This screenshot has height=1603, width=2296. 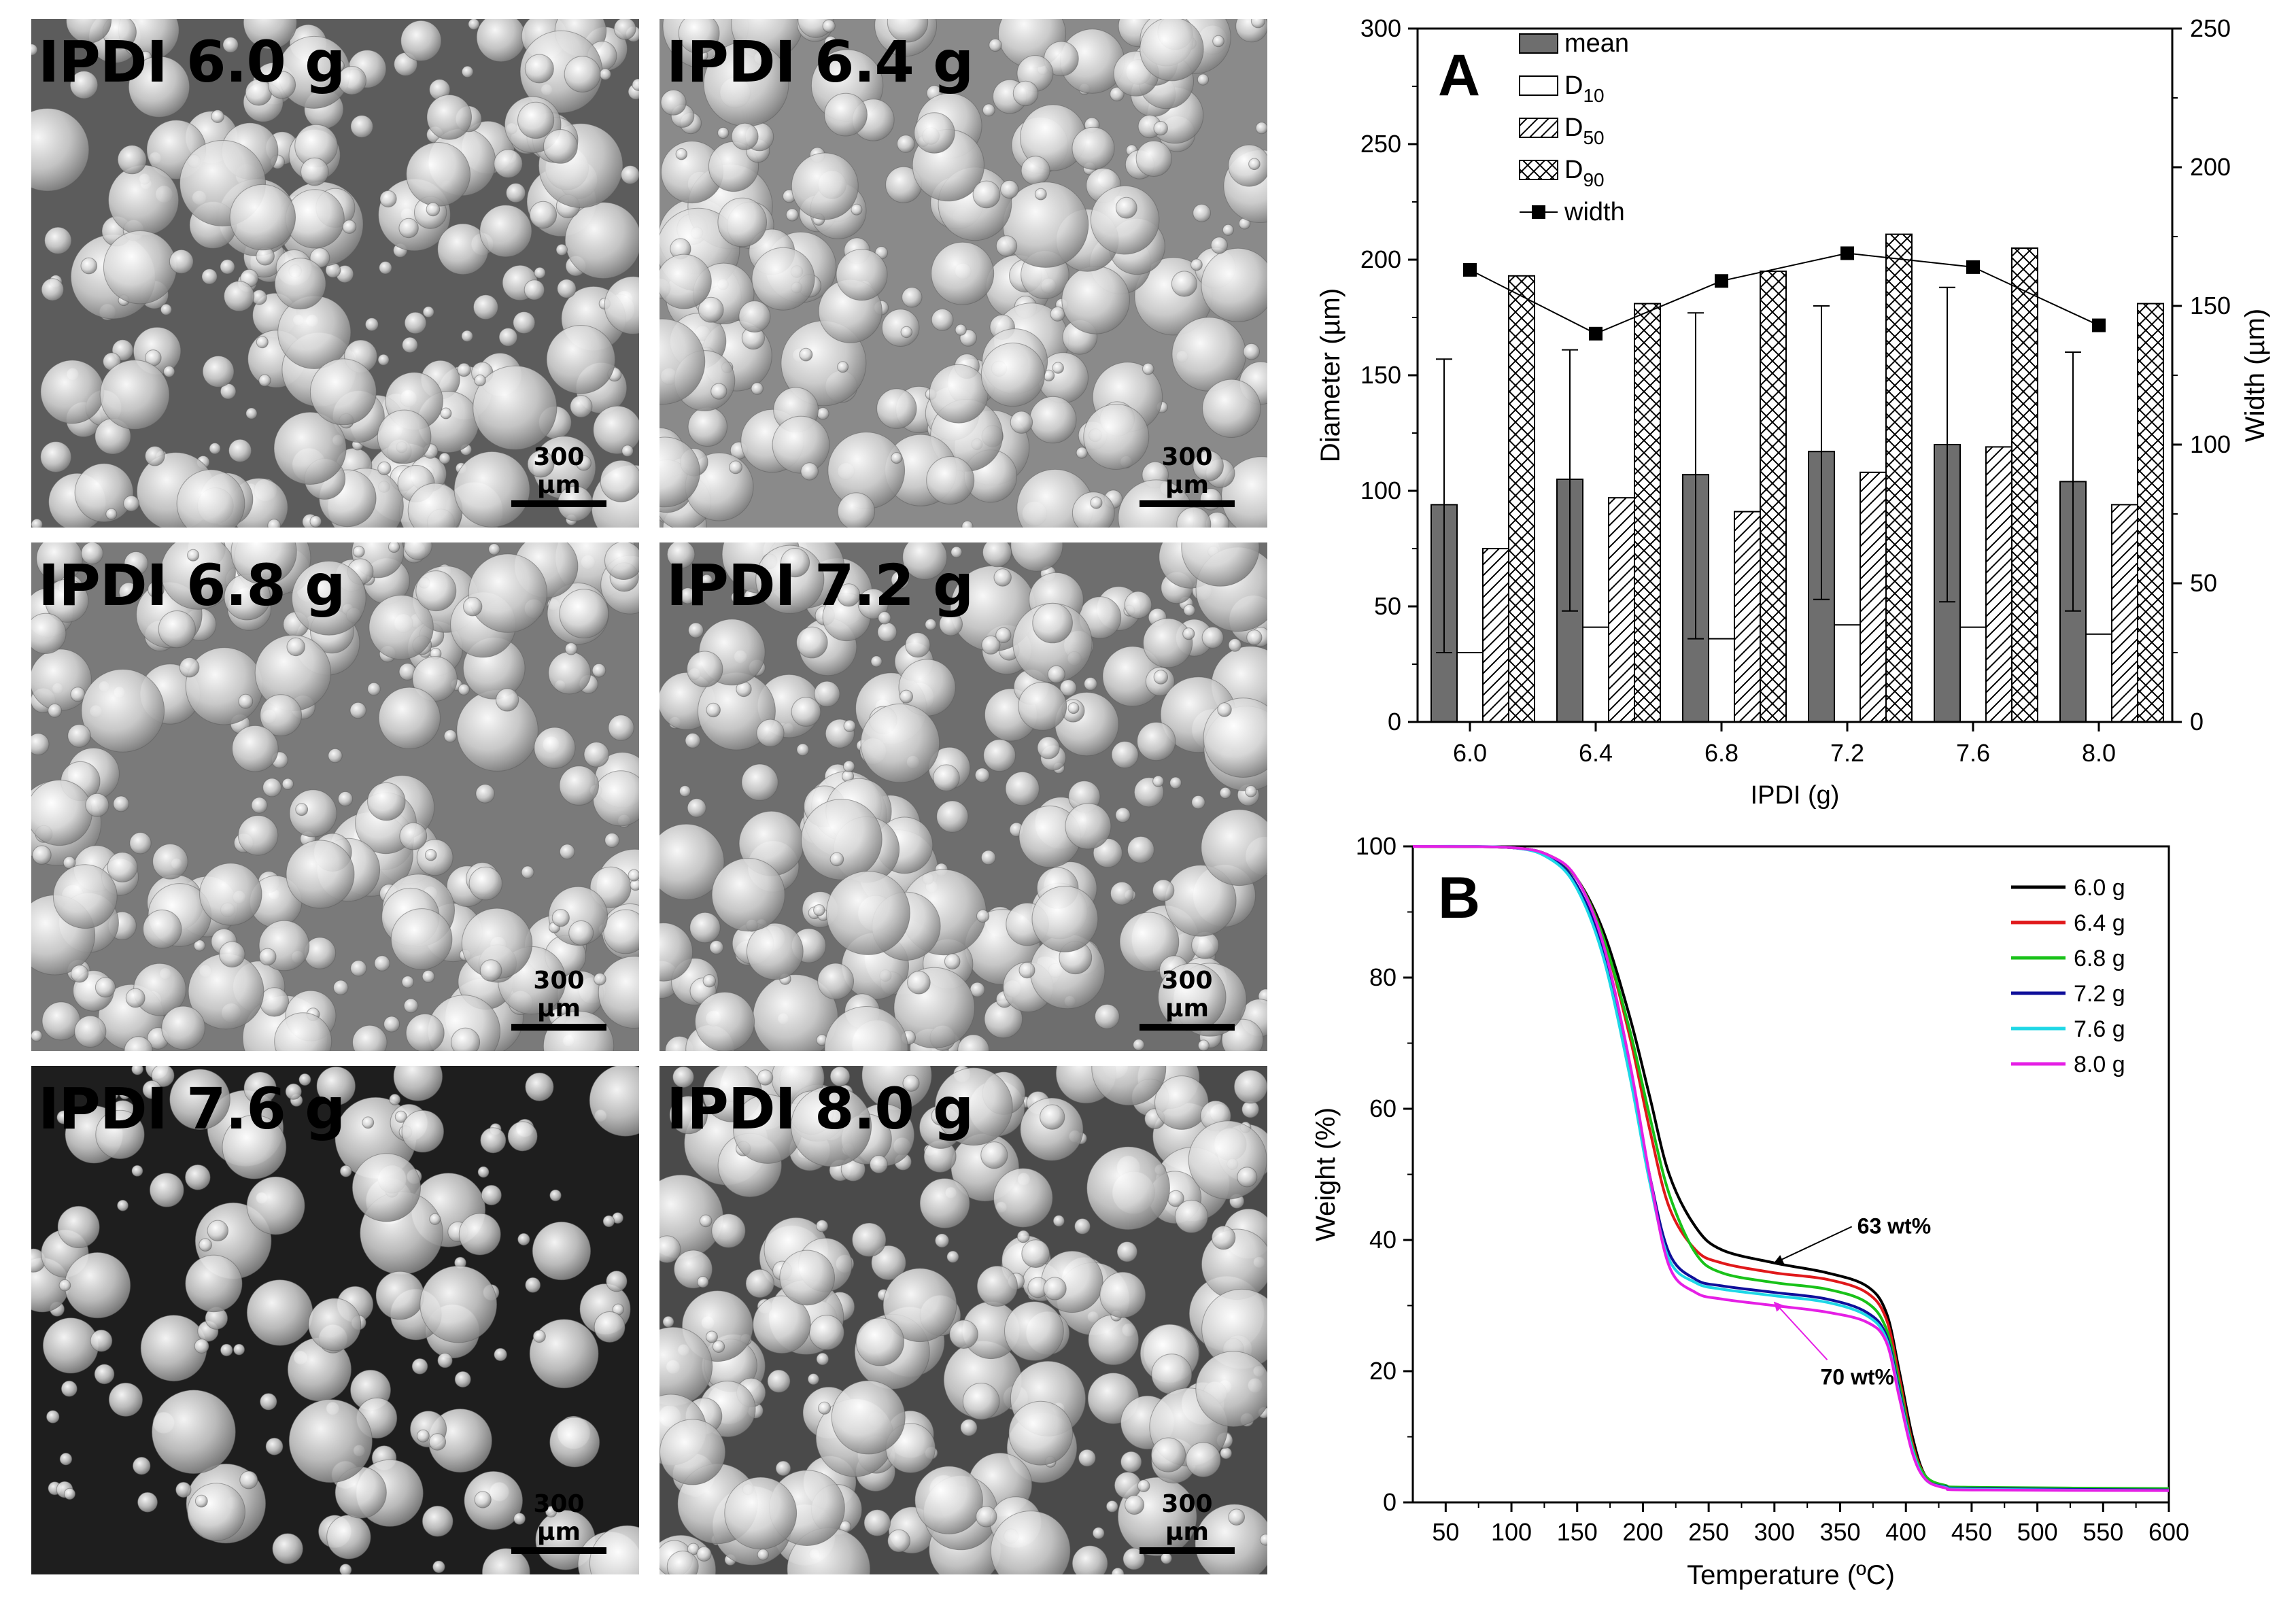 I want to click on x-tick-label: 150, so click(x=1578, y=1532).